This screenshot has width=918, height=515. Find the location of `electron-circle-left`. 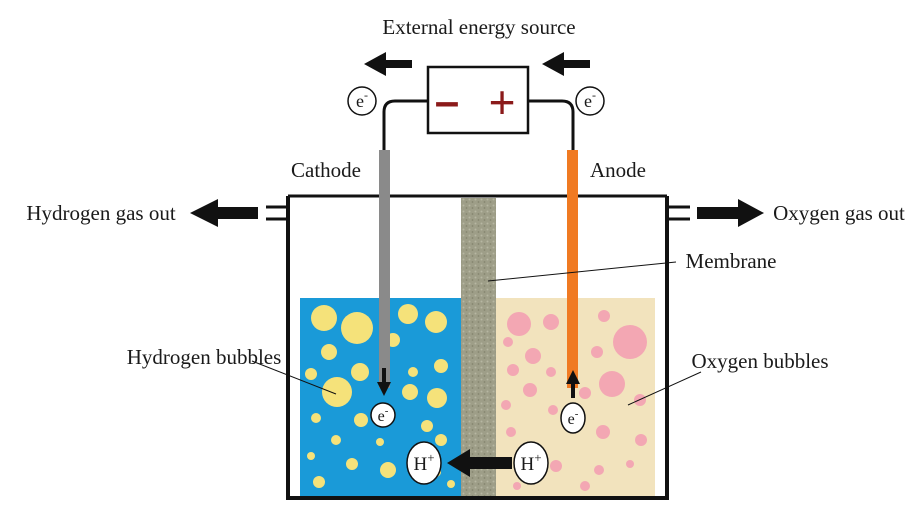

electron-circle-left is located at coordinates (362, 101).